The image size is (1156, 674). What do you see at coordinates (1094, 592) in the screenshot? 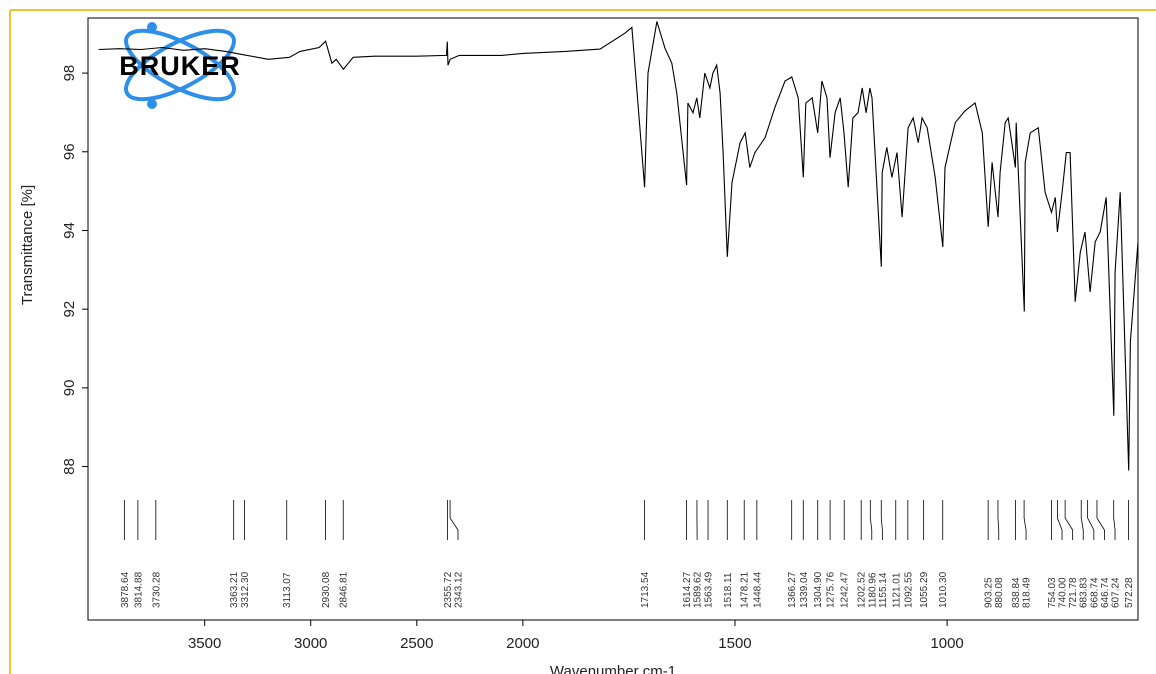
I see `peak-label: 668.74` at bounding box center [1094, 592].